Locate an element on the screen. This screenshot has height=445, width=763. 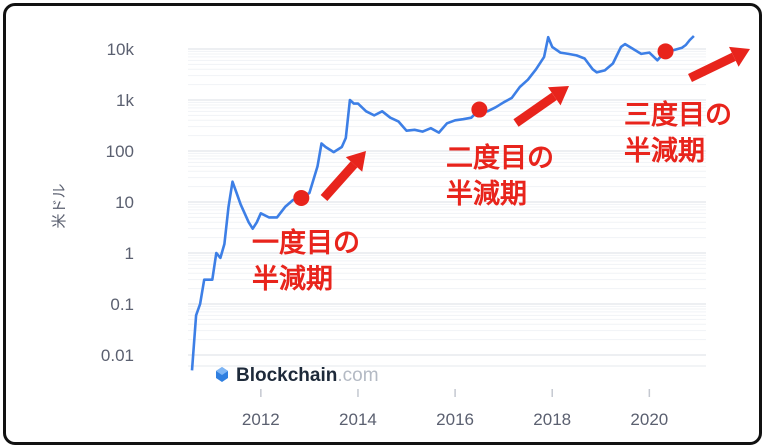
annotation-2-line-1: 二度目の is located at coordinates (500, 157).